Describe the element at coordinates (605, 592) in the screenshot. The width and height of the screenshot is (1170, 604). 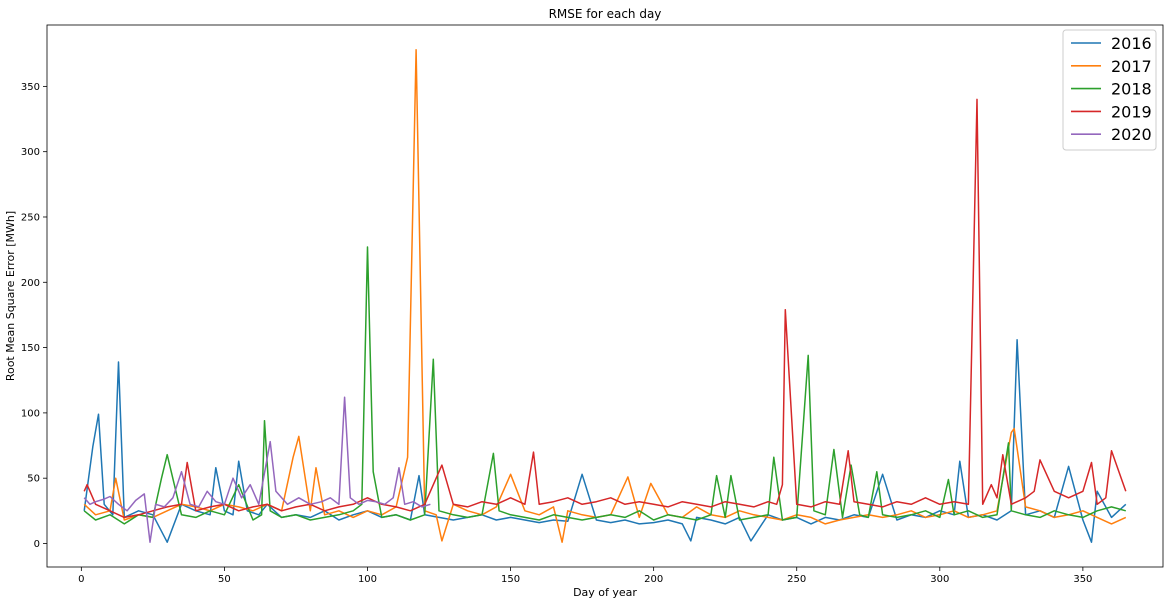
I see `x-axis-title: Day of year` at that location.